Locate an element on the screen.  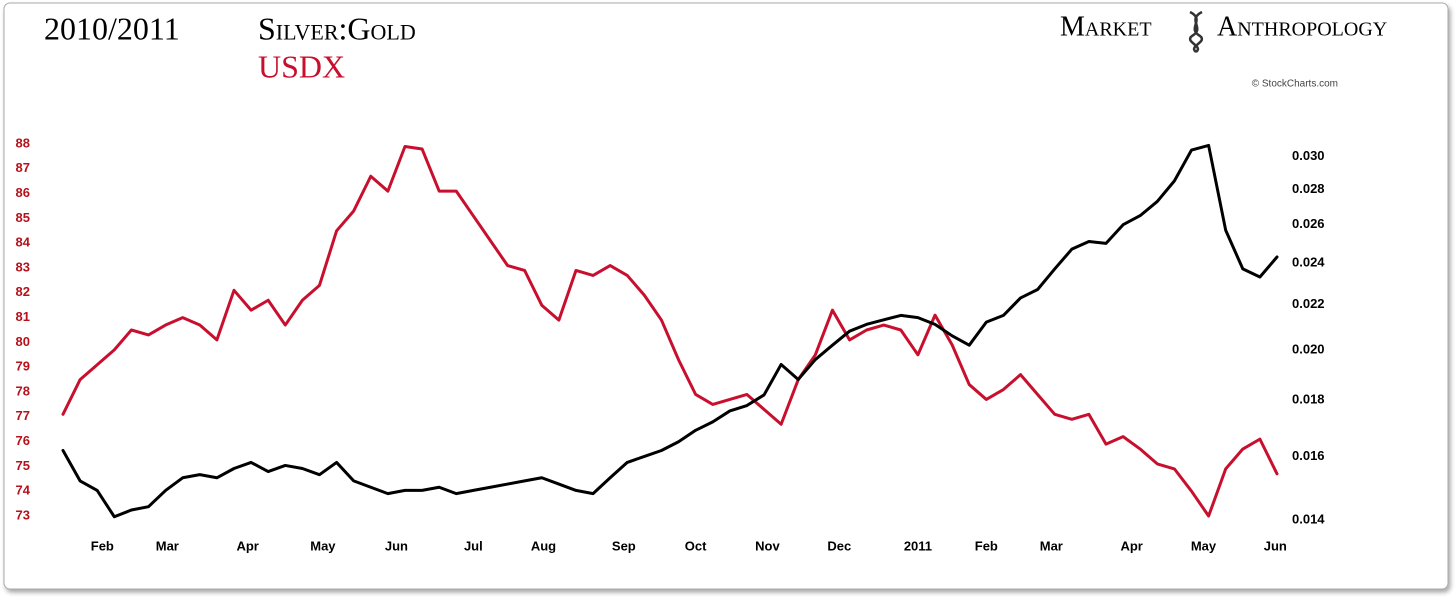
y-tick-label: 76 is located at coordinates (23, 440).